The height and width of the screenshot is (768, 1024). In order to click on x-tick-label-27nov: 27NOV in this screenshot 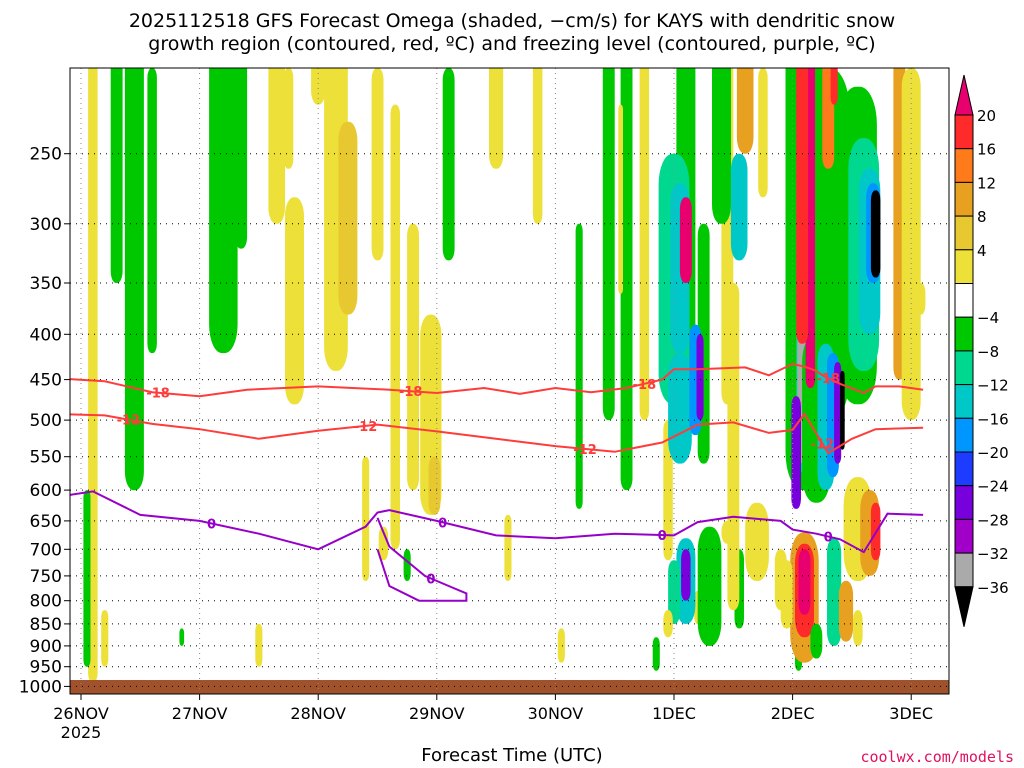, I will do `click(200, 713)`.